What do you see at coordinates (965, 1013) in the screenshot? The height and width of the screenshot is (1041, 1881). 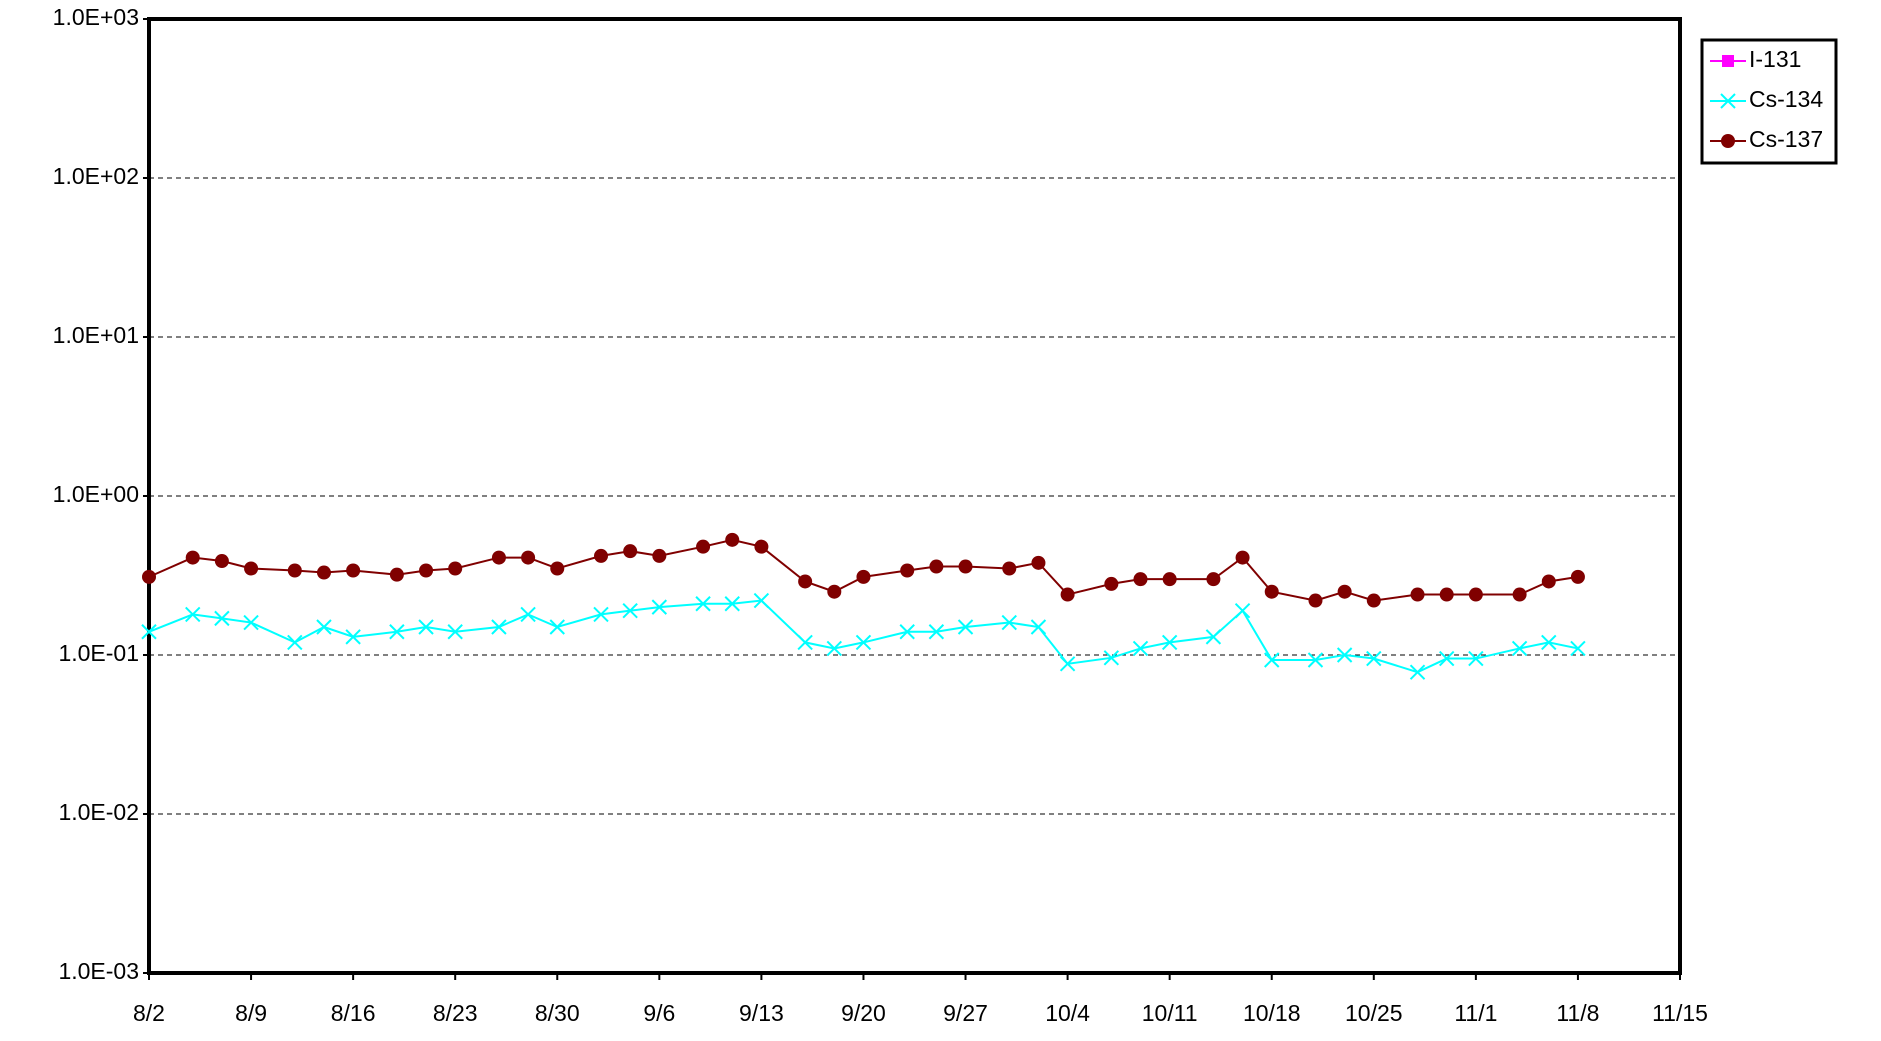 I see `x-tick-label: 9/27` at bounding box center [965, 1013].